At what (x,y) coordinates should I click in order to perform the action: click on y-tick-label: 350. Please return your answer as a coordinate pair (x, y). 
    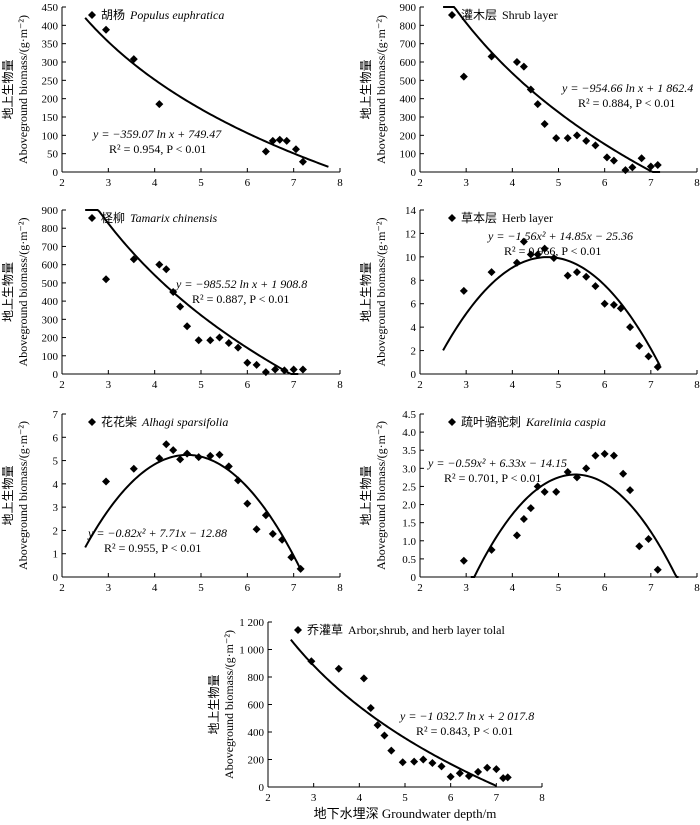
    Looking at the image, I should click on (50, 45).